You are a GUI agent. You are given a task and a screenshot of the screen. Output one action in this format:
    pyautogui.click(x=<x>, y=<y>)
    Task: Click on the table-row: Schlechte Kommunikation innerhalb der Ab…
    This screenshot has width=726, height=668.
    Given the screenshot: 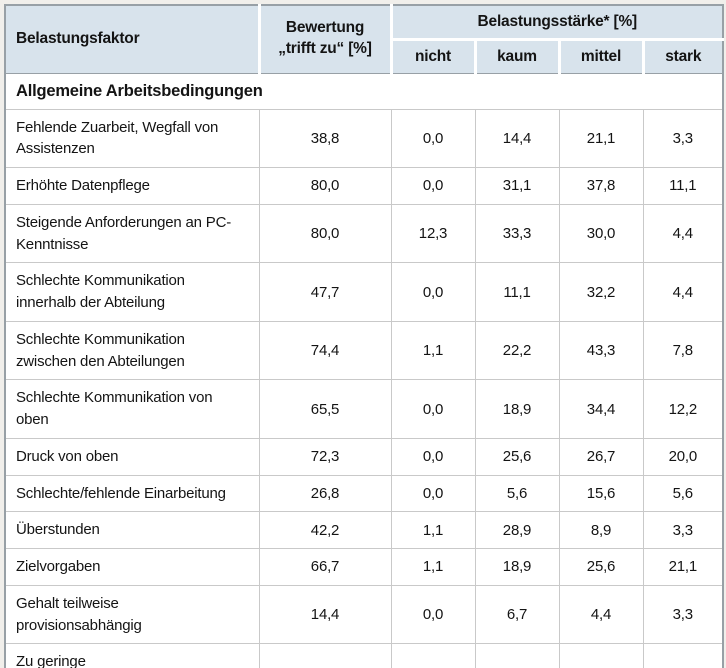 What is the action you would take?
    pyautogui.click(x=364, y=292)
    